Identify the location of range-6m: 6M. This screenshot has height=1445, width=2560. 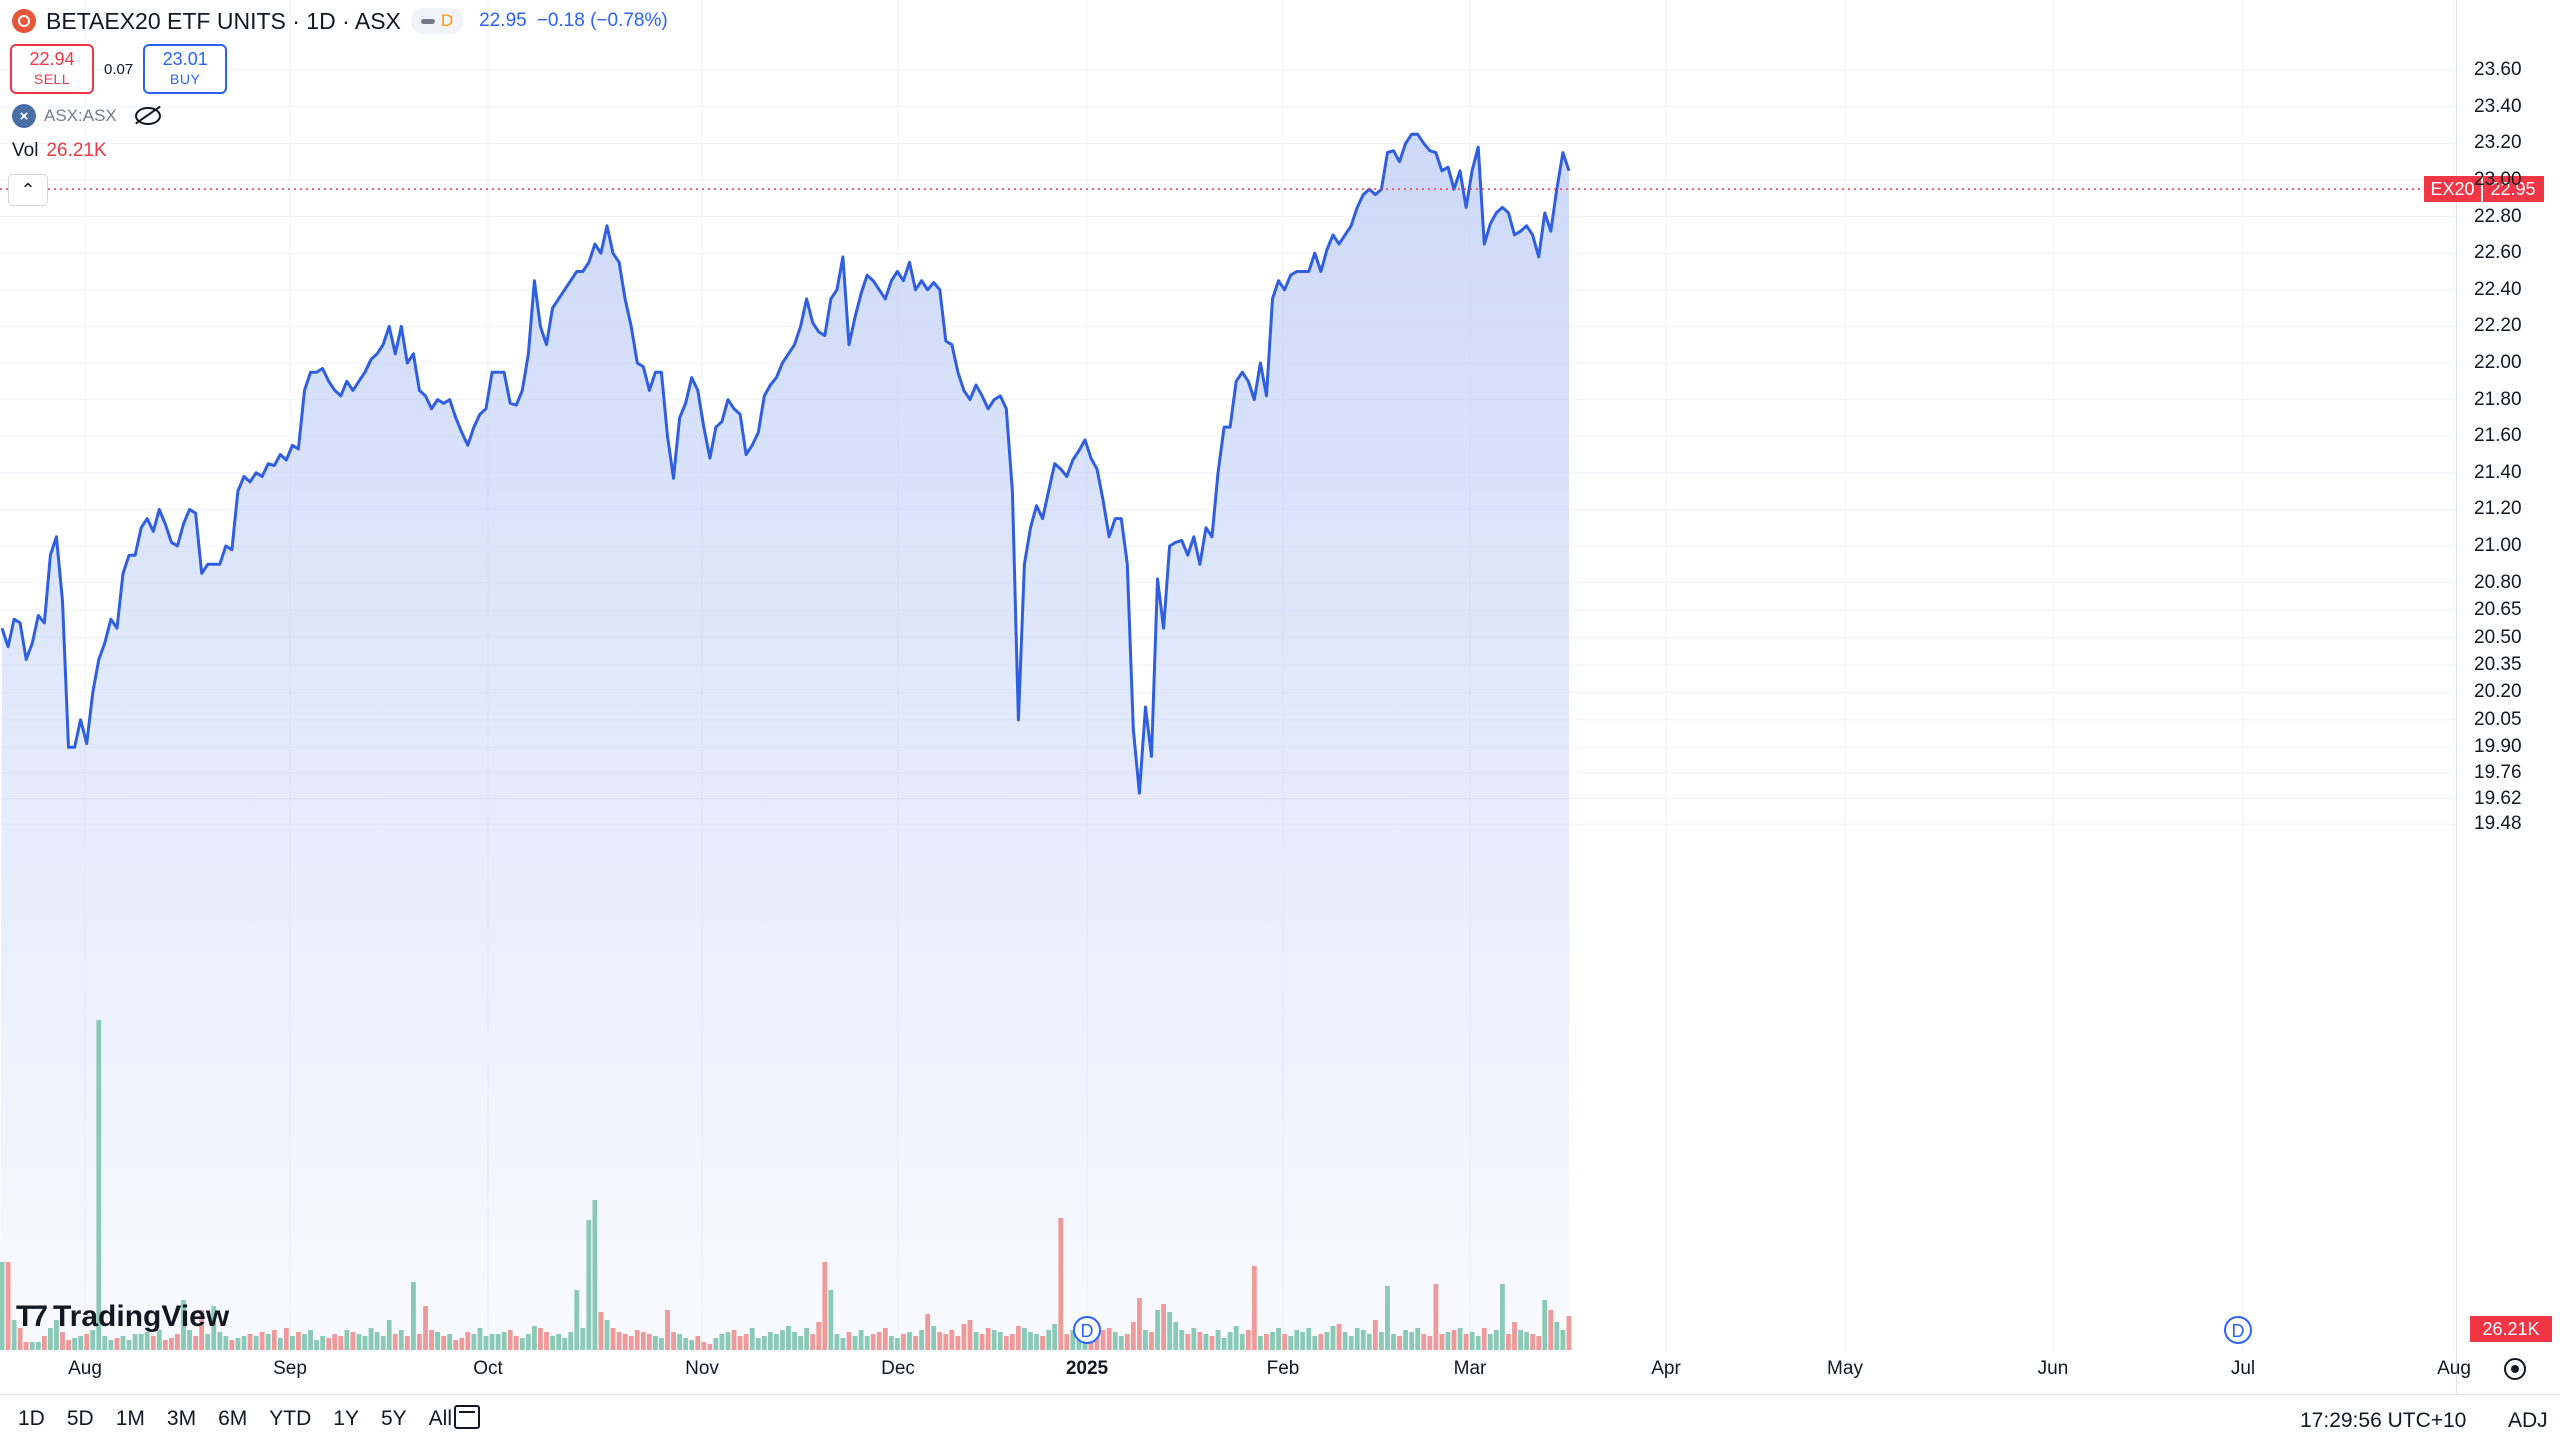
(233, 1418).